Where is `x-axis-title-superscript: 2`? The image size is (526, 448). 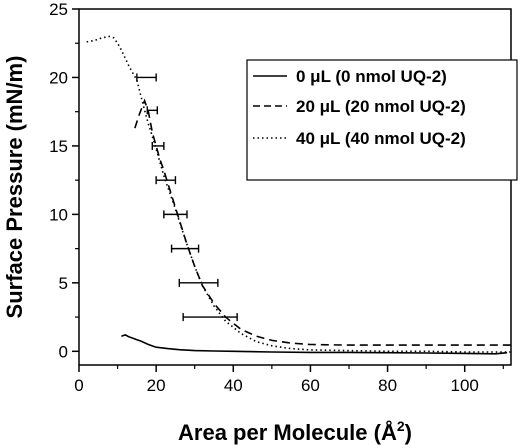
x-axis-title-superscript: 2 is located at coordinates (401, 426).